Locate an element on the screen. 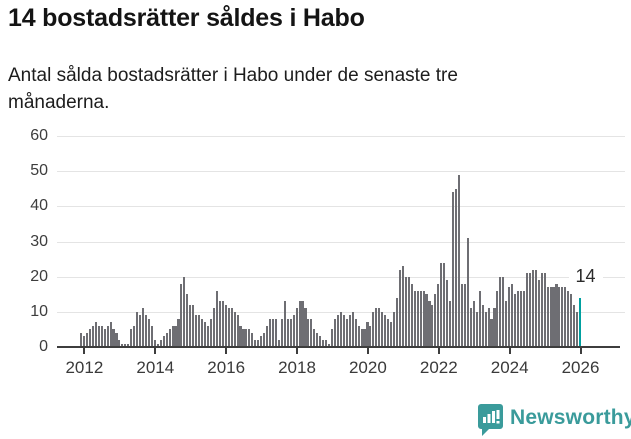  y-axis-tick-label: 50 is located at coordinates (39, 170).